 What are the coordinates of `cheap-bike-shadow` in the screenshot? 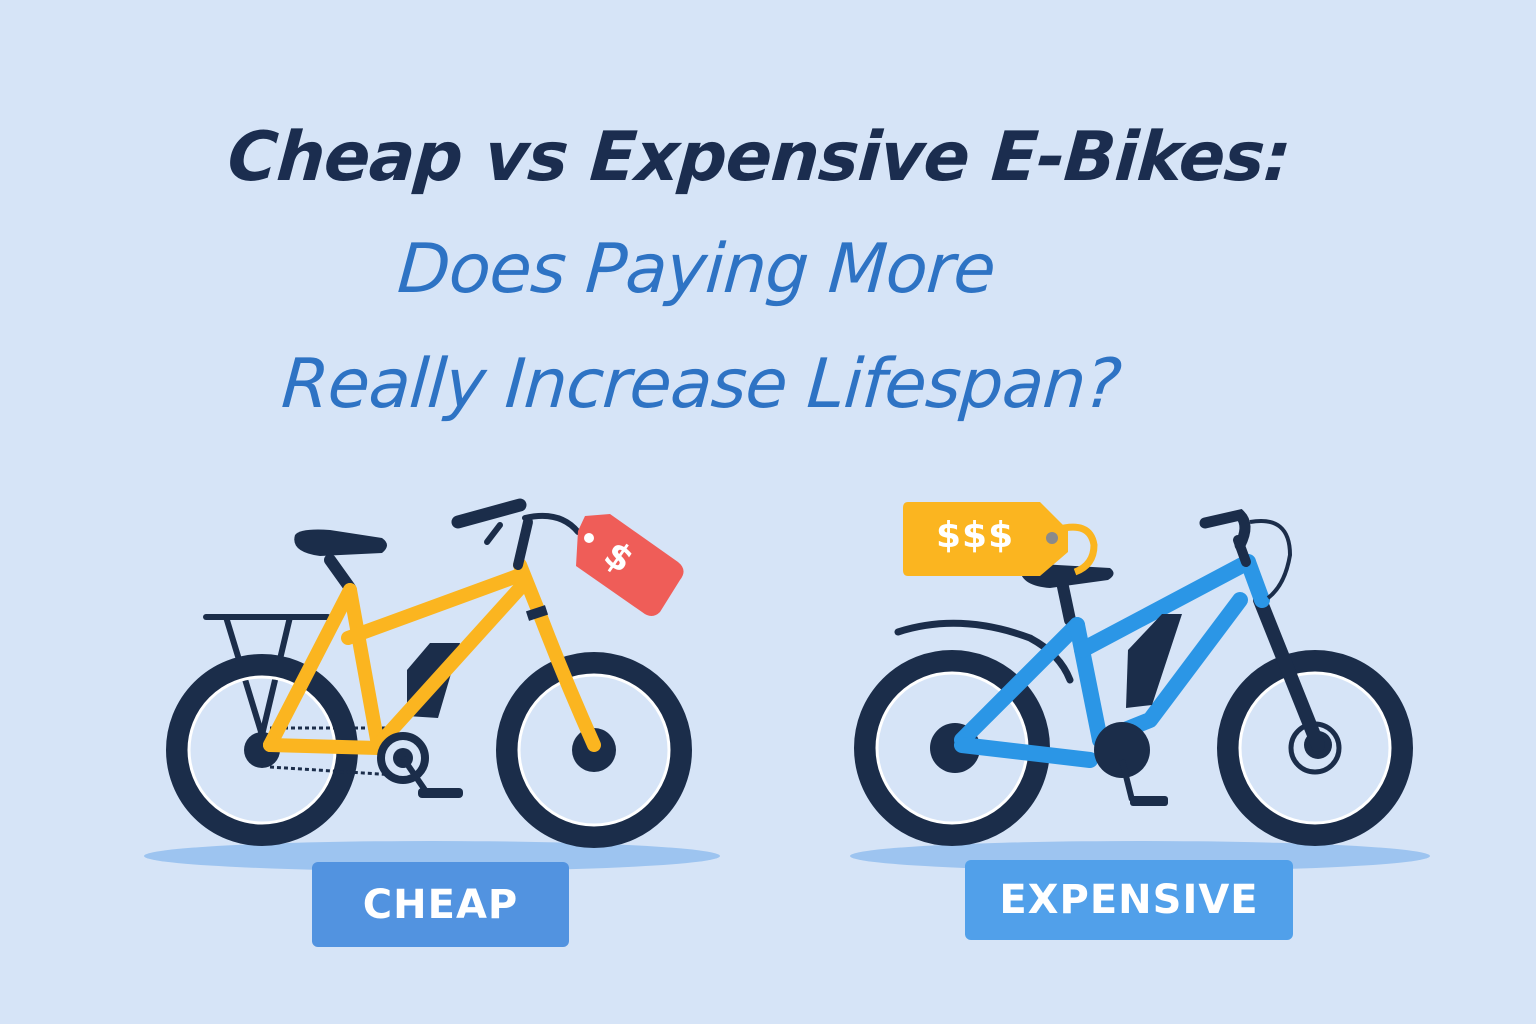 It's located at (432, 856).